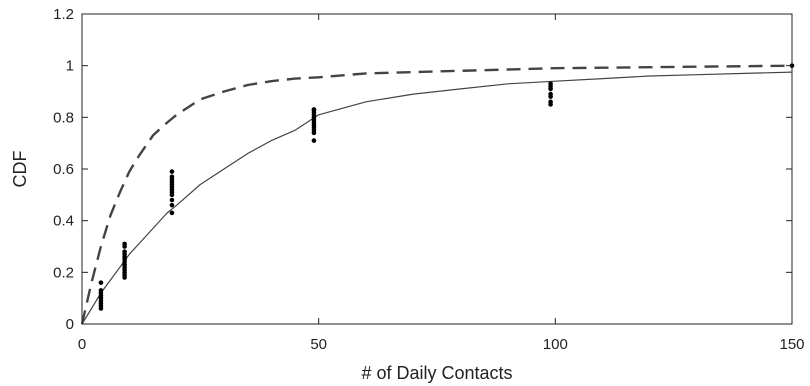  What do you see at coordinates (63, 221) in the screenshot?
I see `y-tick-label: 0.4` at bounding box center [63, 221].